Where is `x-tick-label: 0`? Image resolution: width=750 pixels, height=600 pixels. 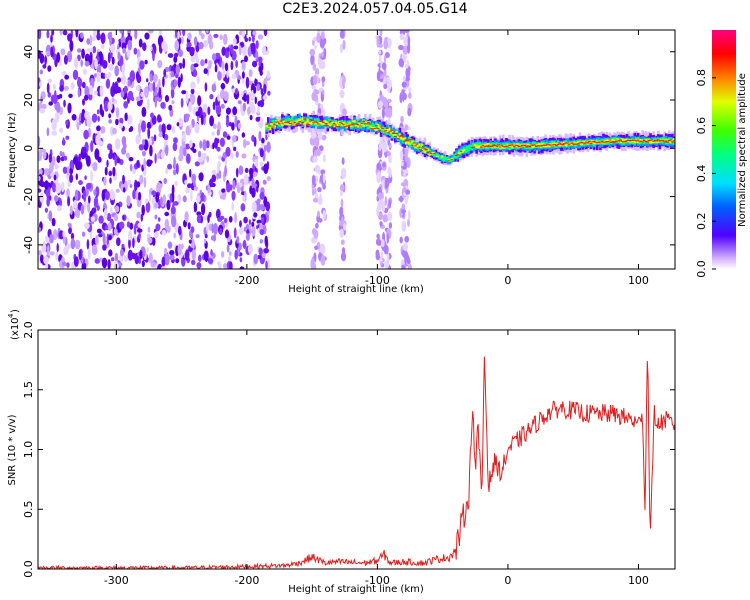 x-tick-label: 0 is located at coordinates (507, 280).